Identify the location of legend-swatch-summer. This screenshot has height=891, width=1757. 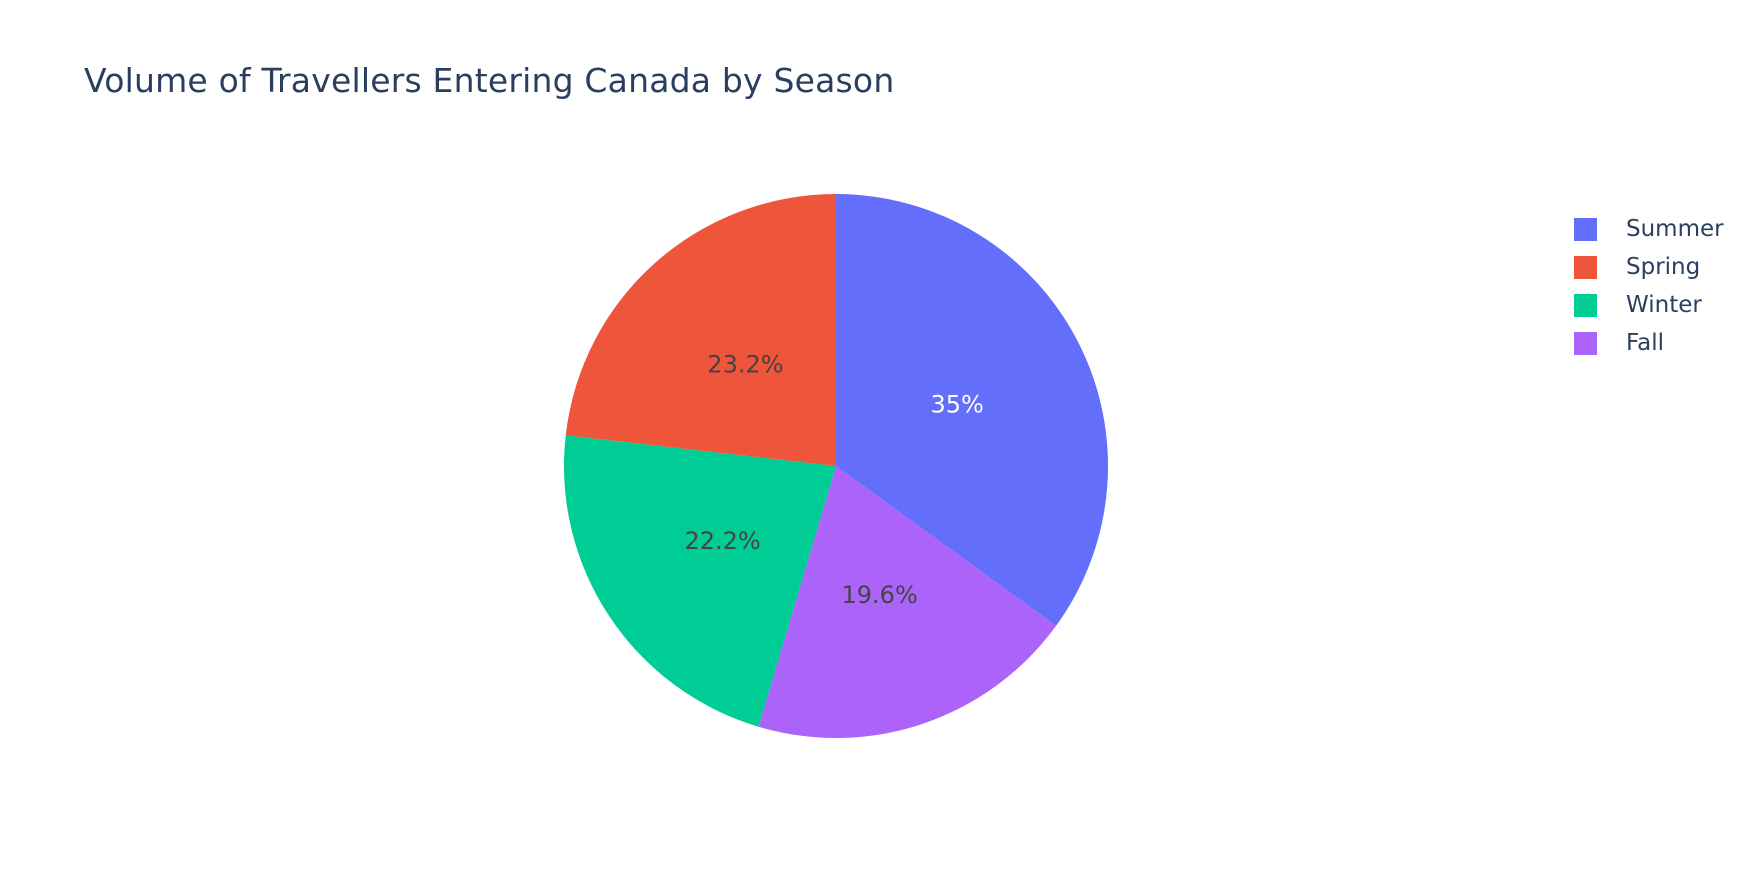
(1585, 229).